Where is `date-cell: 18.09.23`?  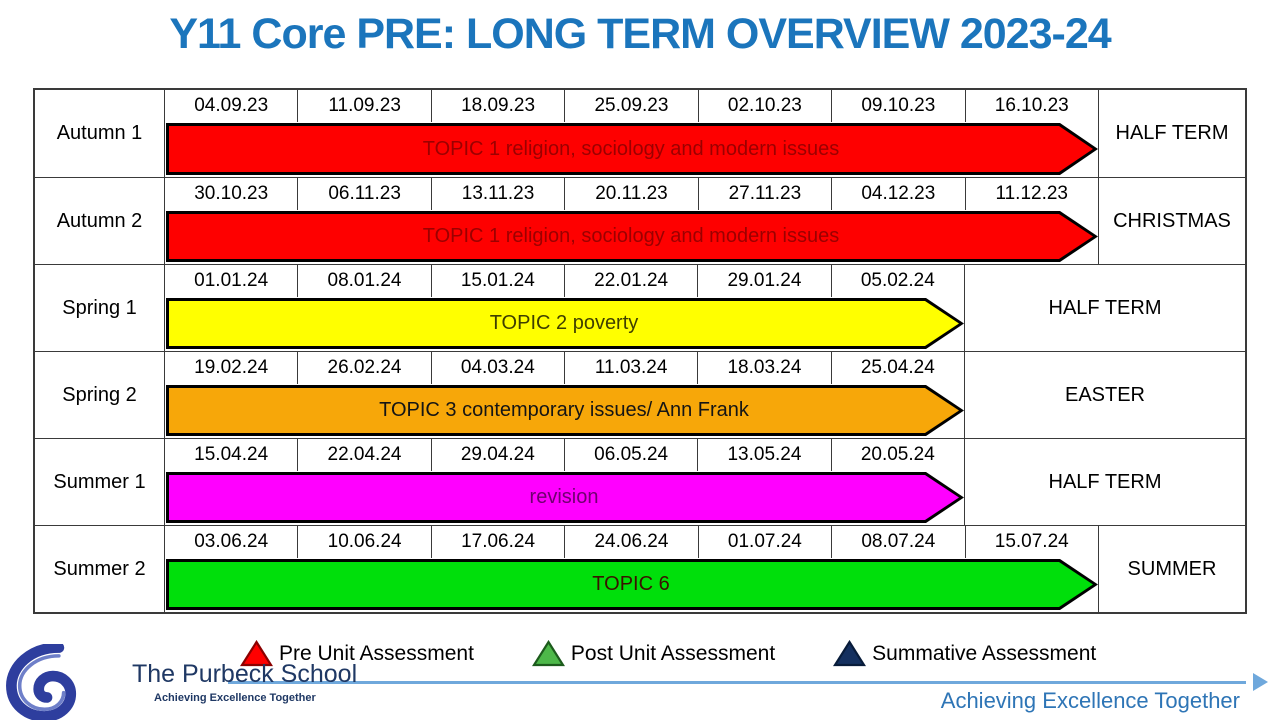
date-cell: 18.09.23 is located at coordinates (499, 106).